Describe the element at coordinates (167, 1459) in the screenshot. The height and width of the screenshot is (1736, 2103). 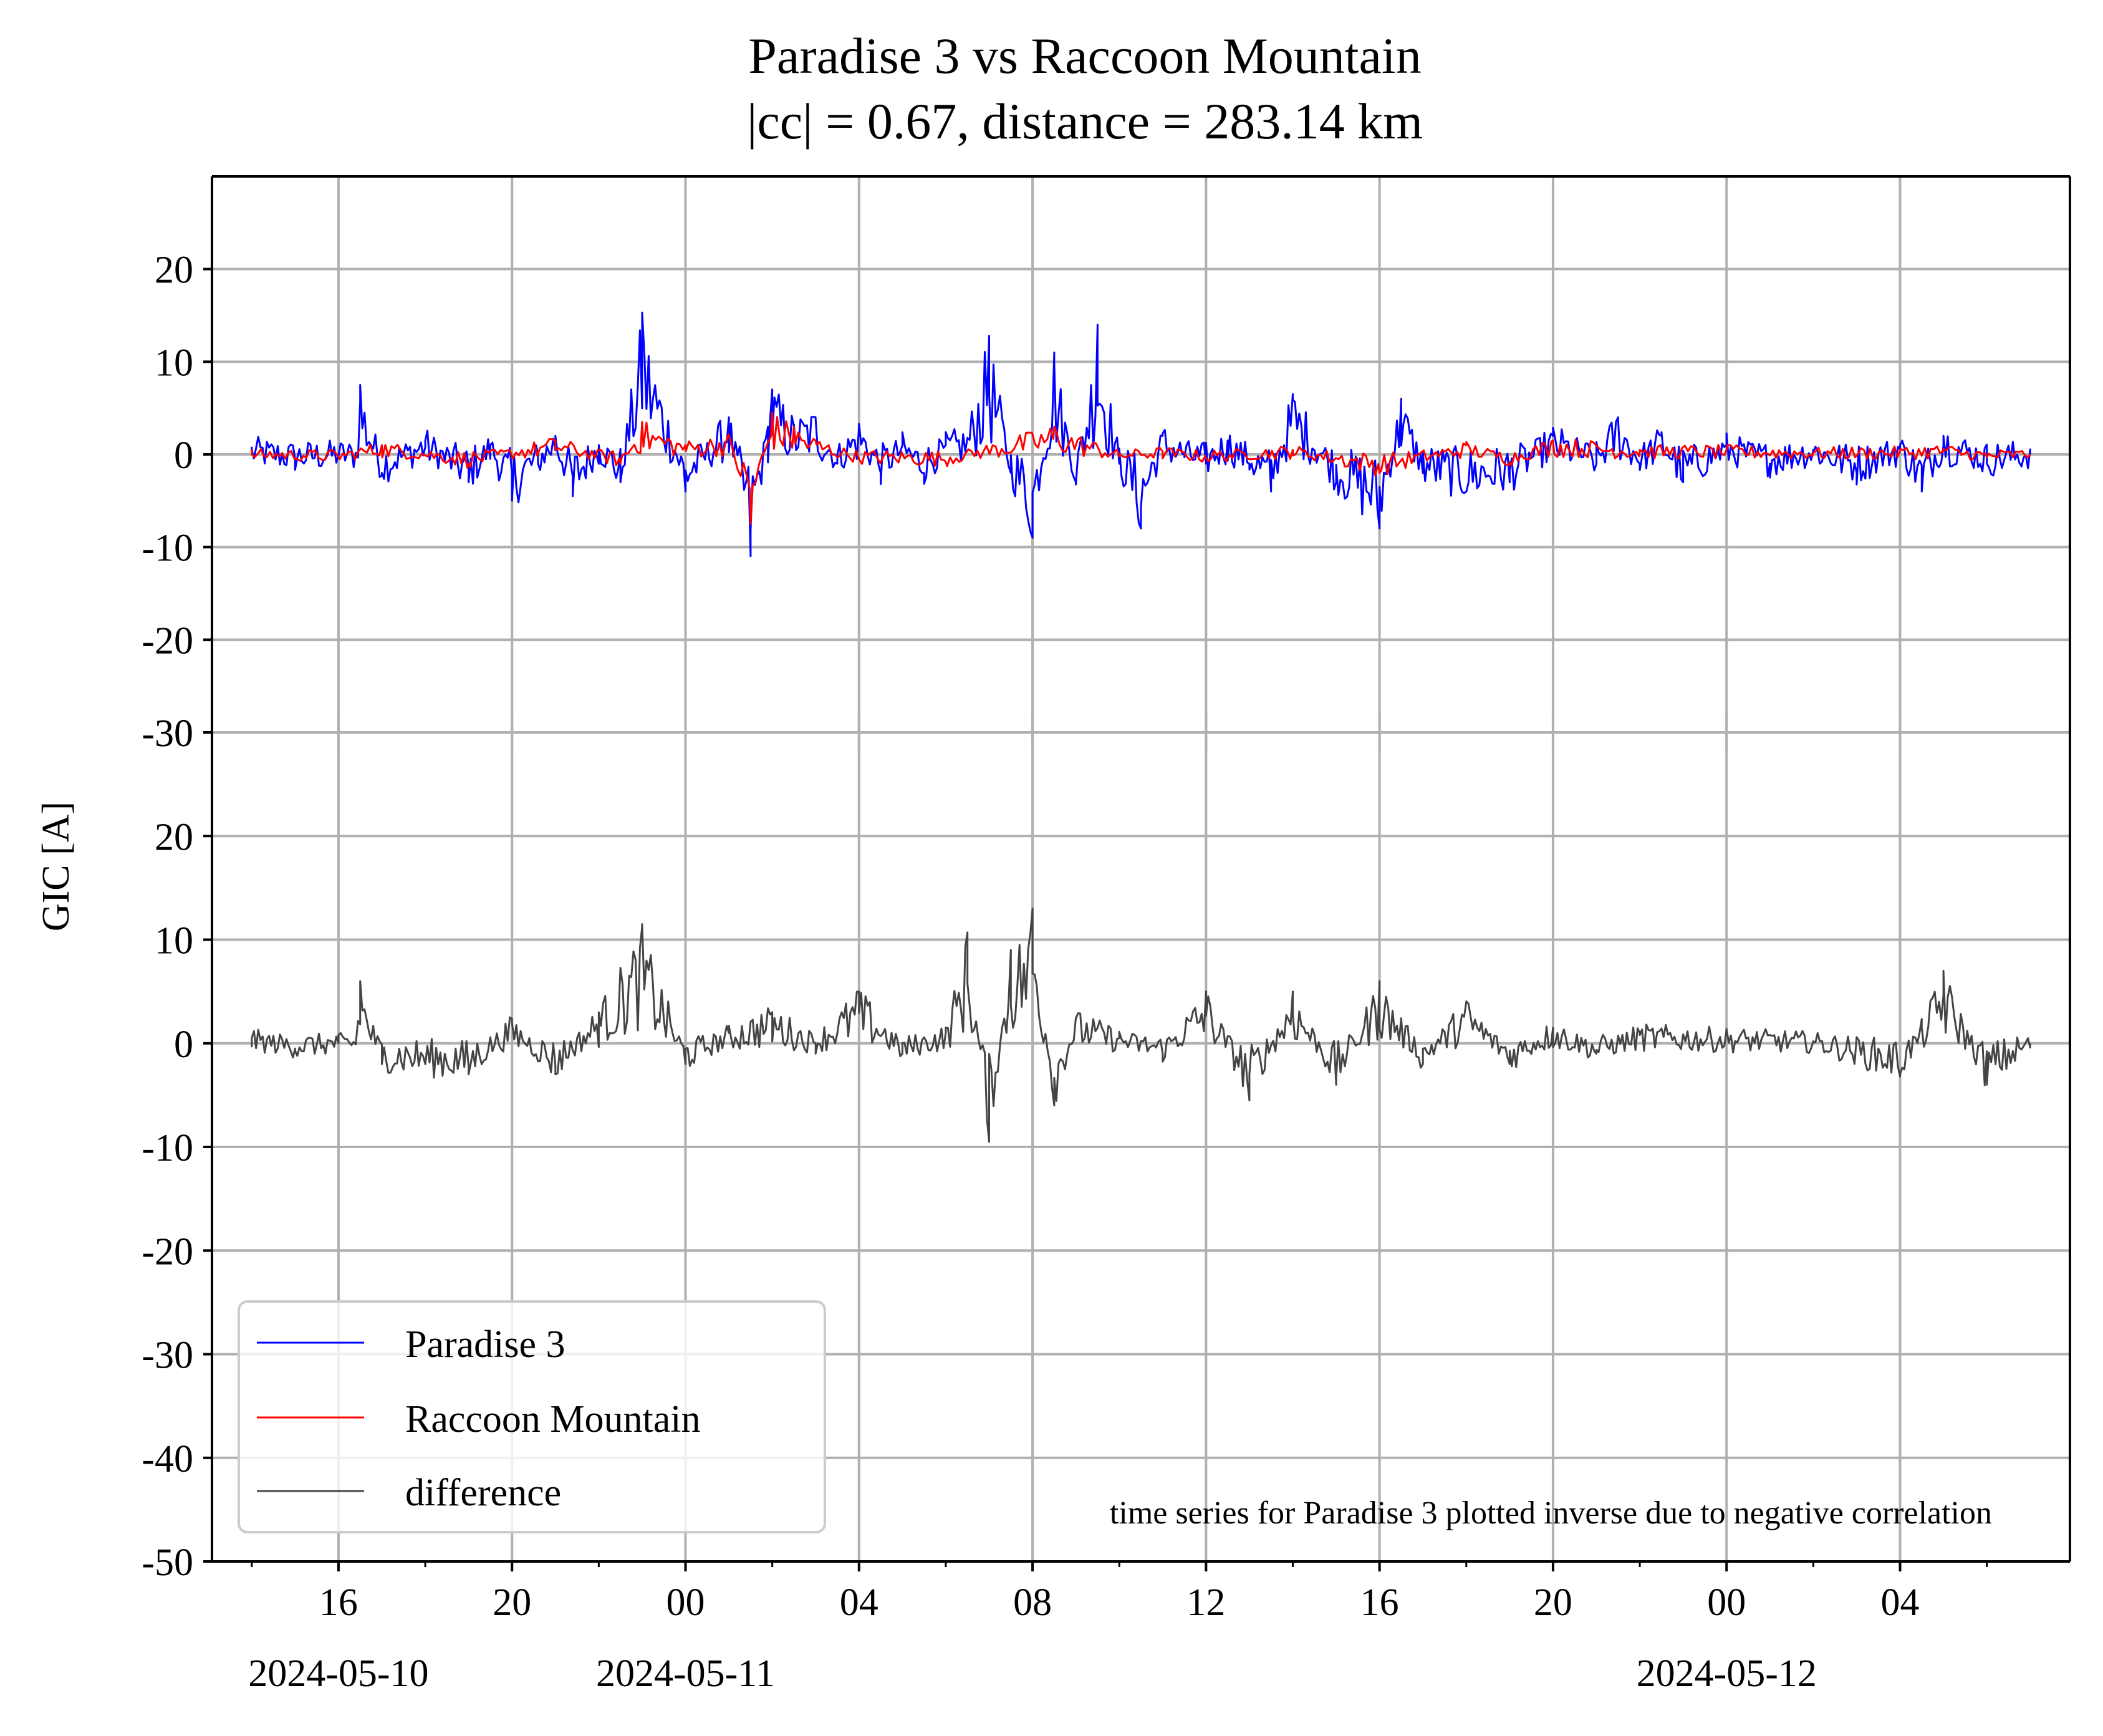
I see `y-tick-label: -40` at that location.